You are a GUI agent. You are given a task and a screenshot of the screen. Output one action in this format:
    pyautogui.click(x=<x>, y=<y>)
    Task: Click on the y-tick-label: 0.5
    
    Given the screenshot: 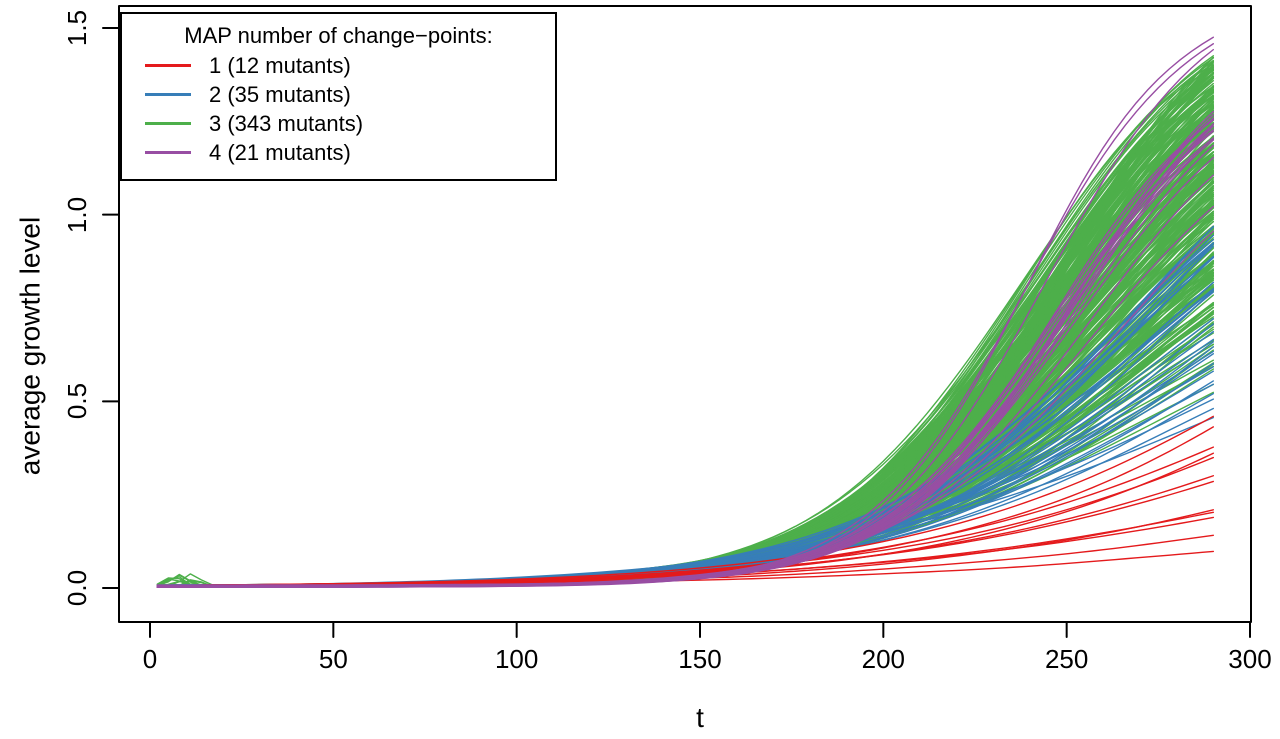 What is the action you would take?
    pyautogui.click(x=77, y=401)
    